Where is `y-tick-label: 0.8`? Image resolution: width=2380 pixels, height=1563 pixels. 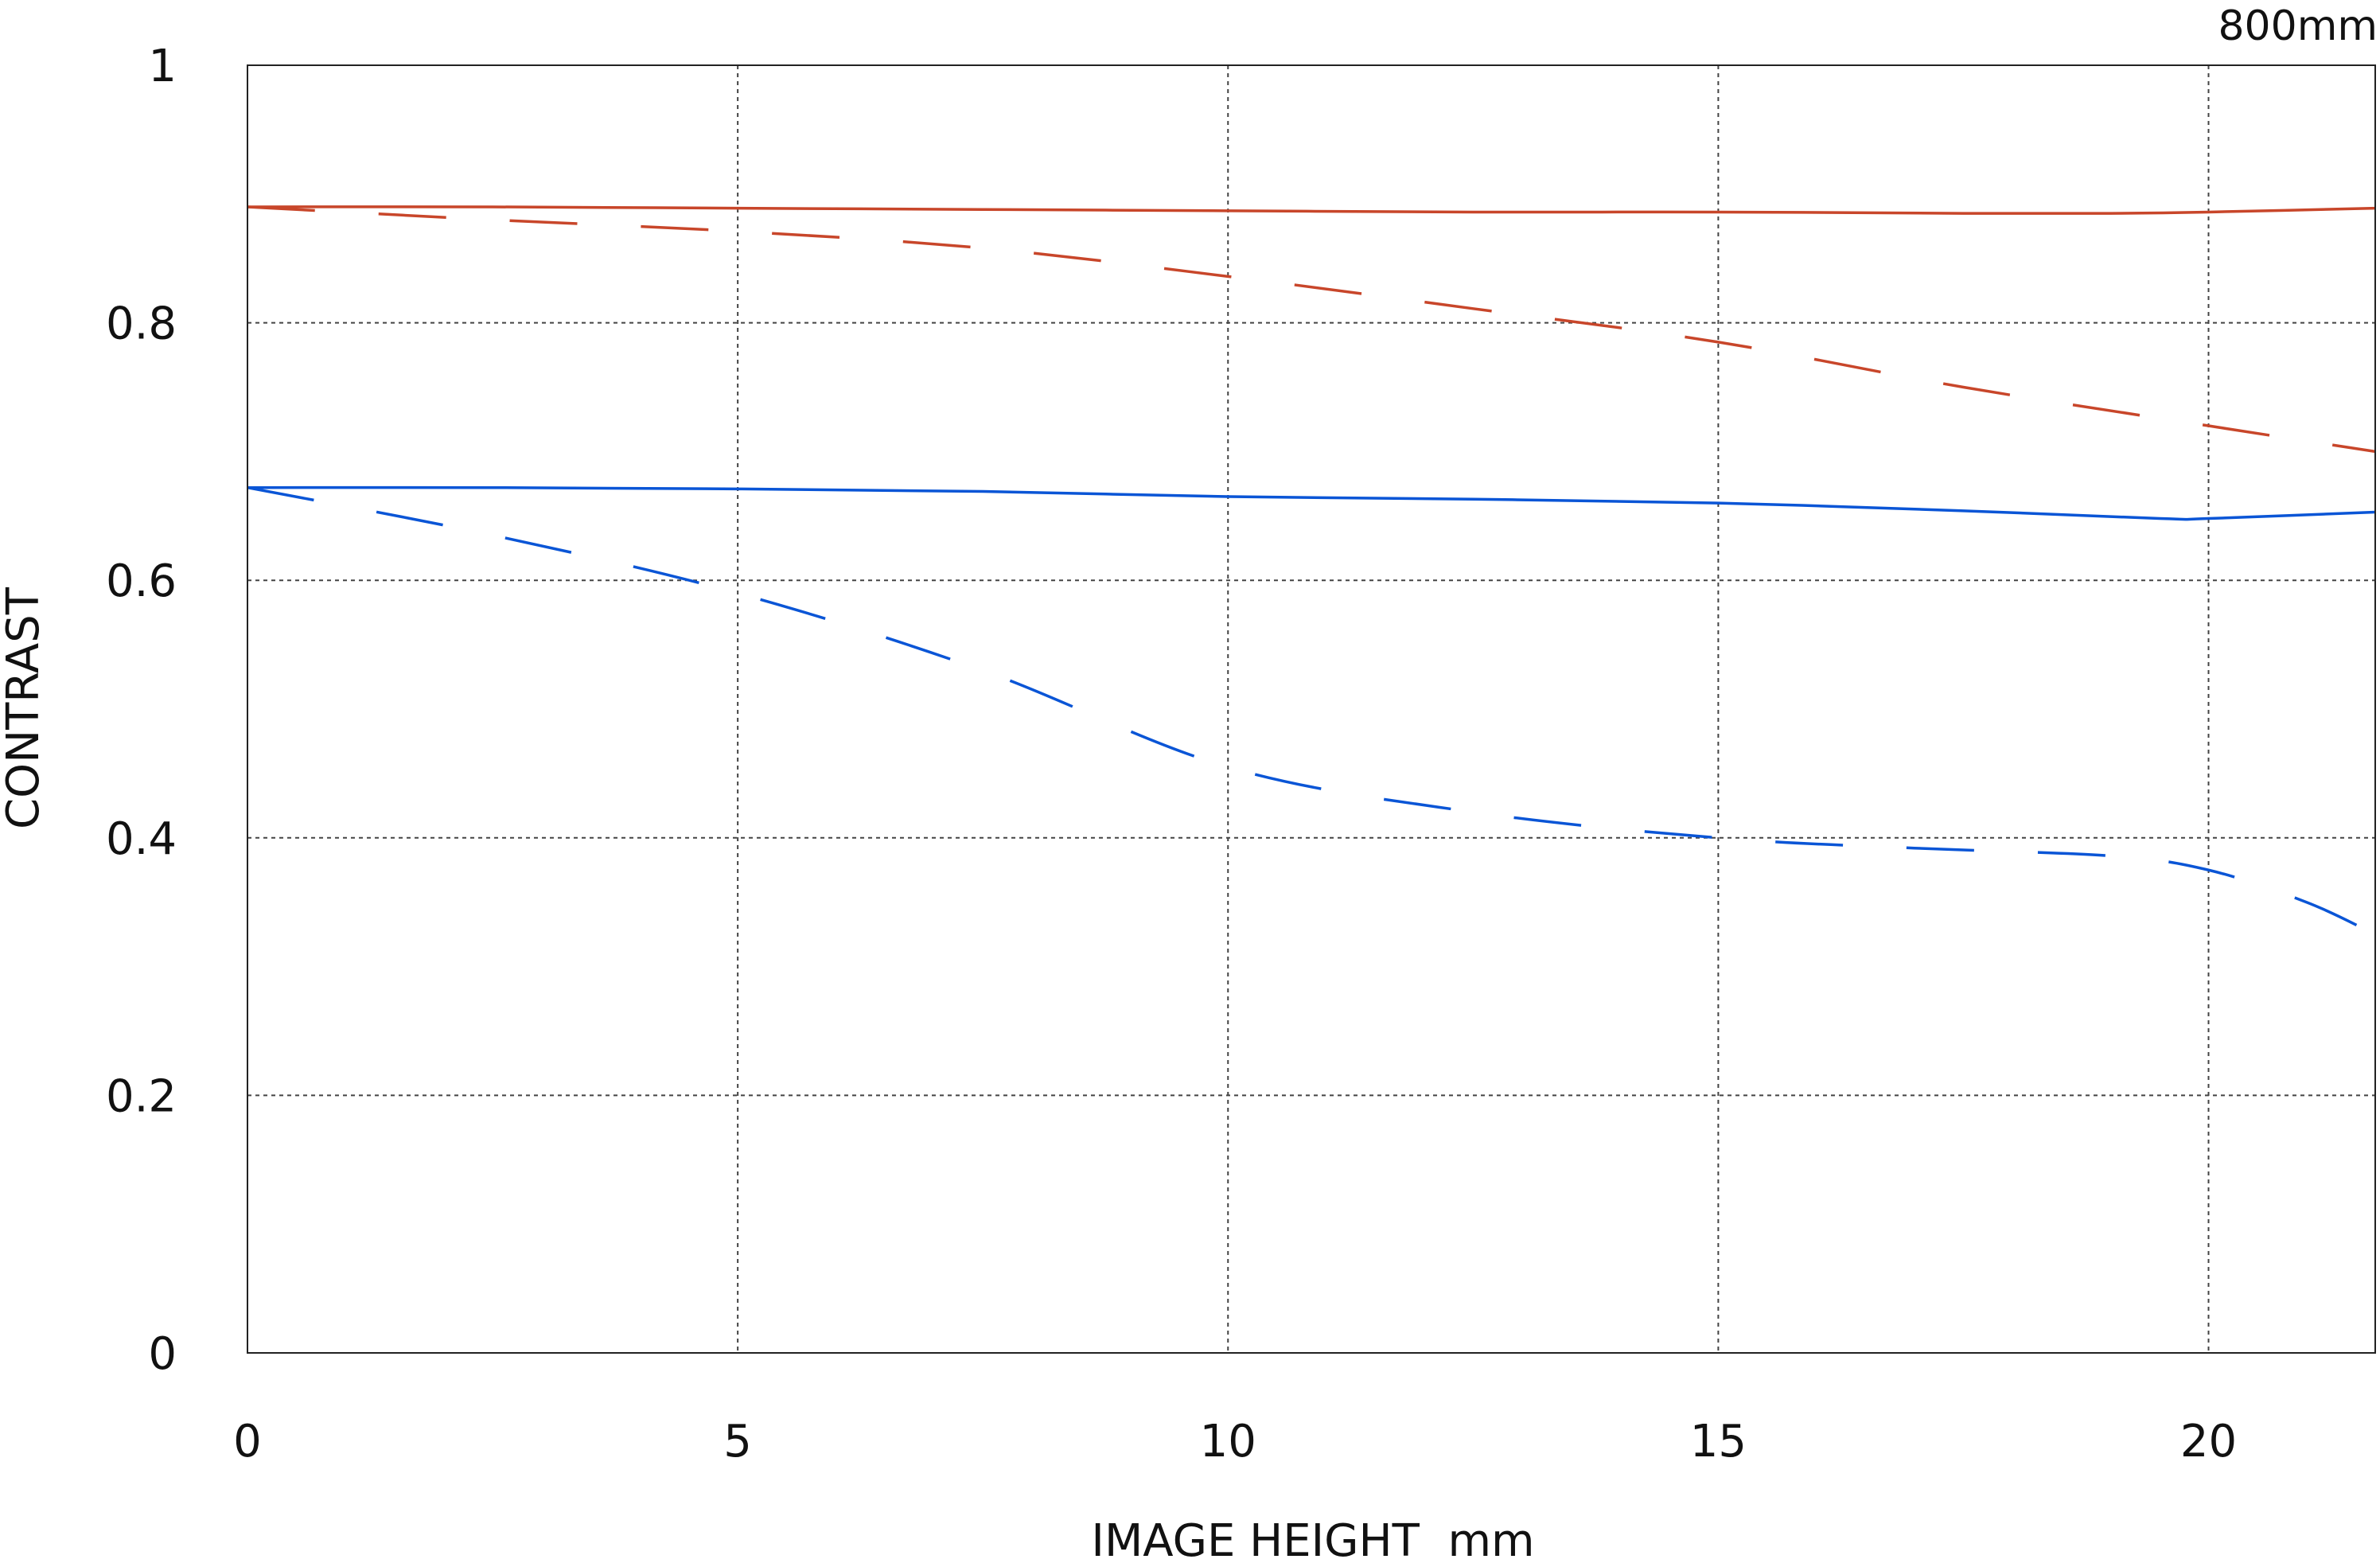
y-tick-label: 0.8 is located at coordinates (141, 324).